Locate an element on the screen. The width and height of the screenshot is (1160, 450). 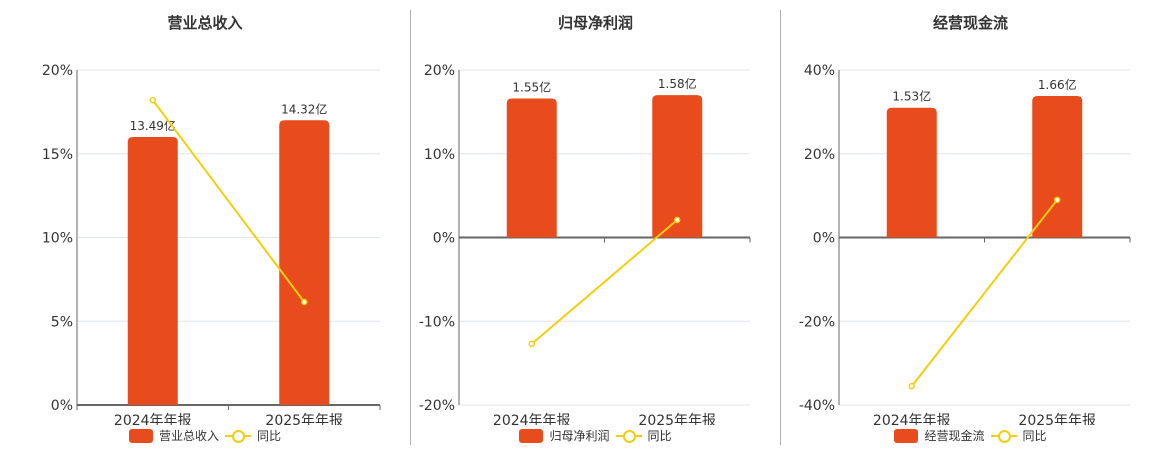
legend-item-bar: 营业总收入 is located at coordinates (173, 435).